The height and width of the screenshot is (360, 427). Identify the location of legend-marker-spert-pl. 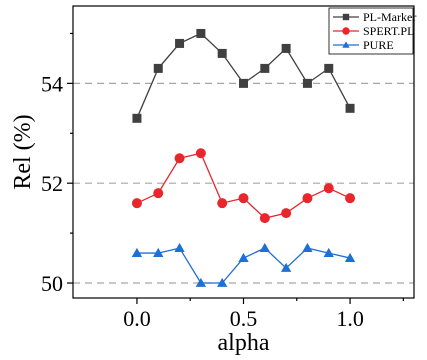
(346, 31).